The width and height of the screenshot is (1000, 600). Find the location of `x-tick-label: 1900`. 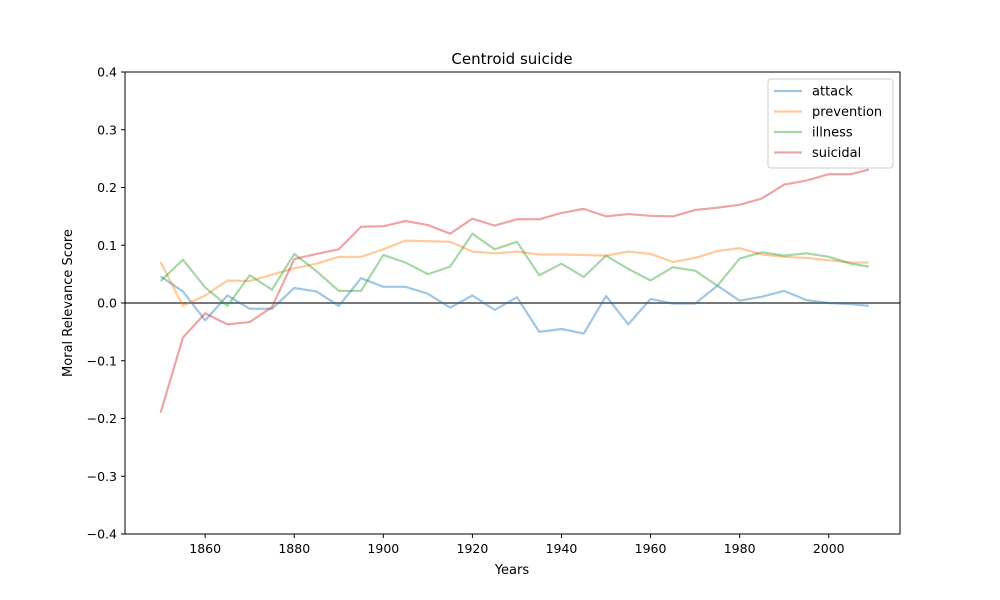

x-tick-label: 1900 is located at coordinates (383, 548).